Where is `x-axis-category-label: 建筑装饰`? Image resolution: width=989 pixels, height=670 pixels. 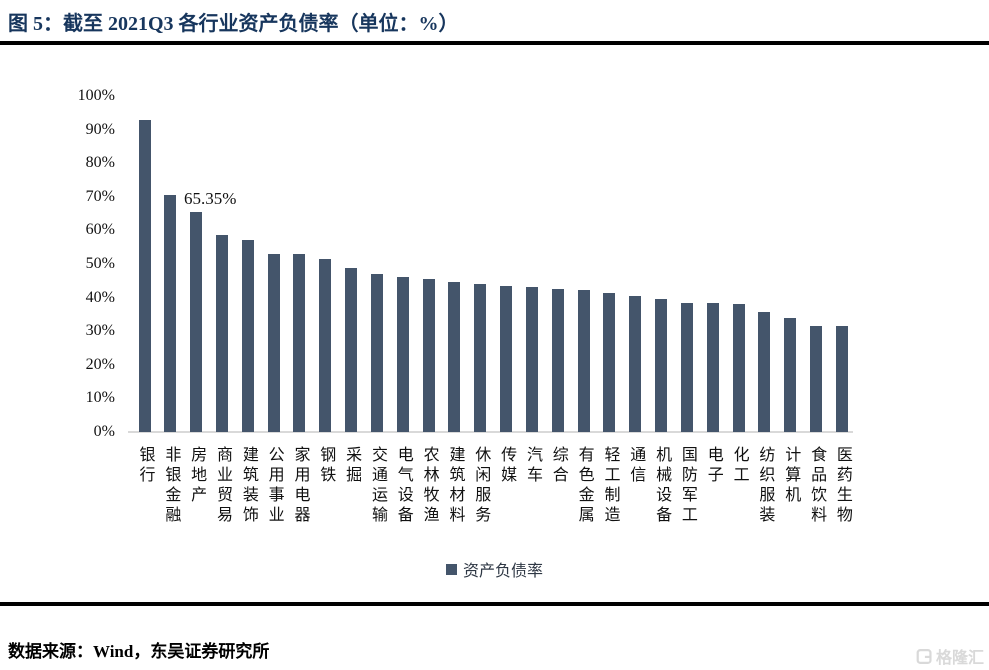
x-axis-category-label: 建筑装饰 is located at coordinates (248, 486).